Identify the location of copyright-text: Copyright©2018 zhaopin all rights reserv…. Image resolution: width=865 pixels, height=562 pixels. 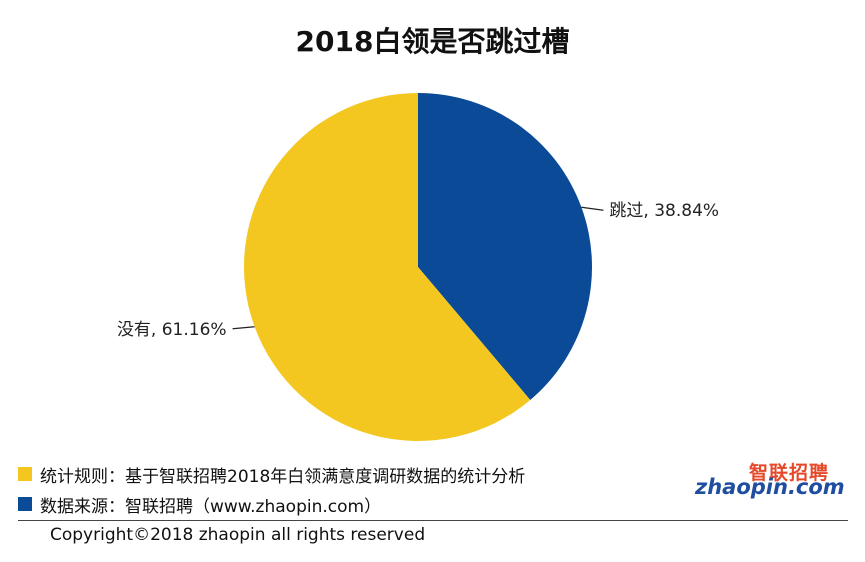
(238, 535).